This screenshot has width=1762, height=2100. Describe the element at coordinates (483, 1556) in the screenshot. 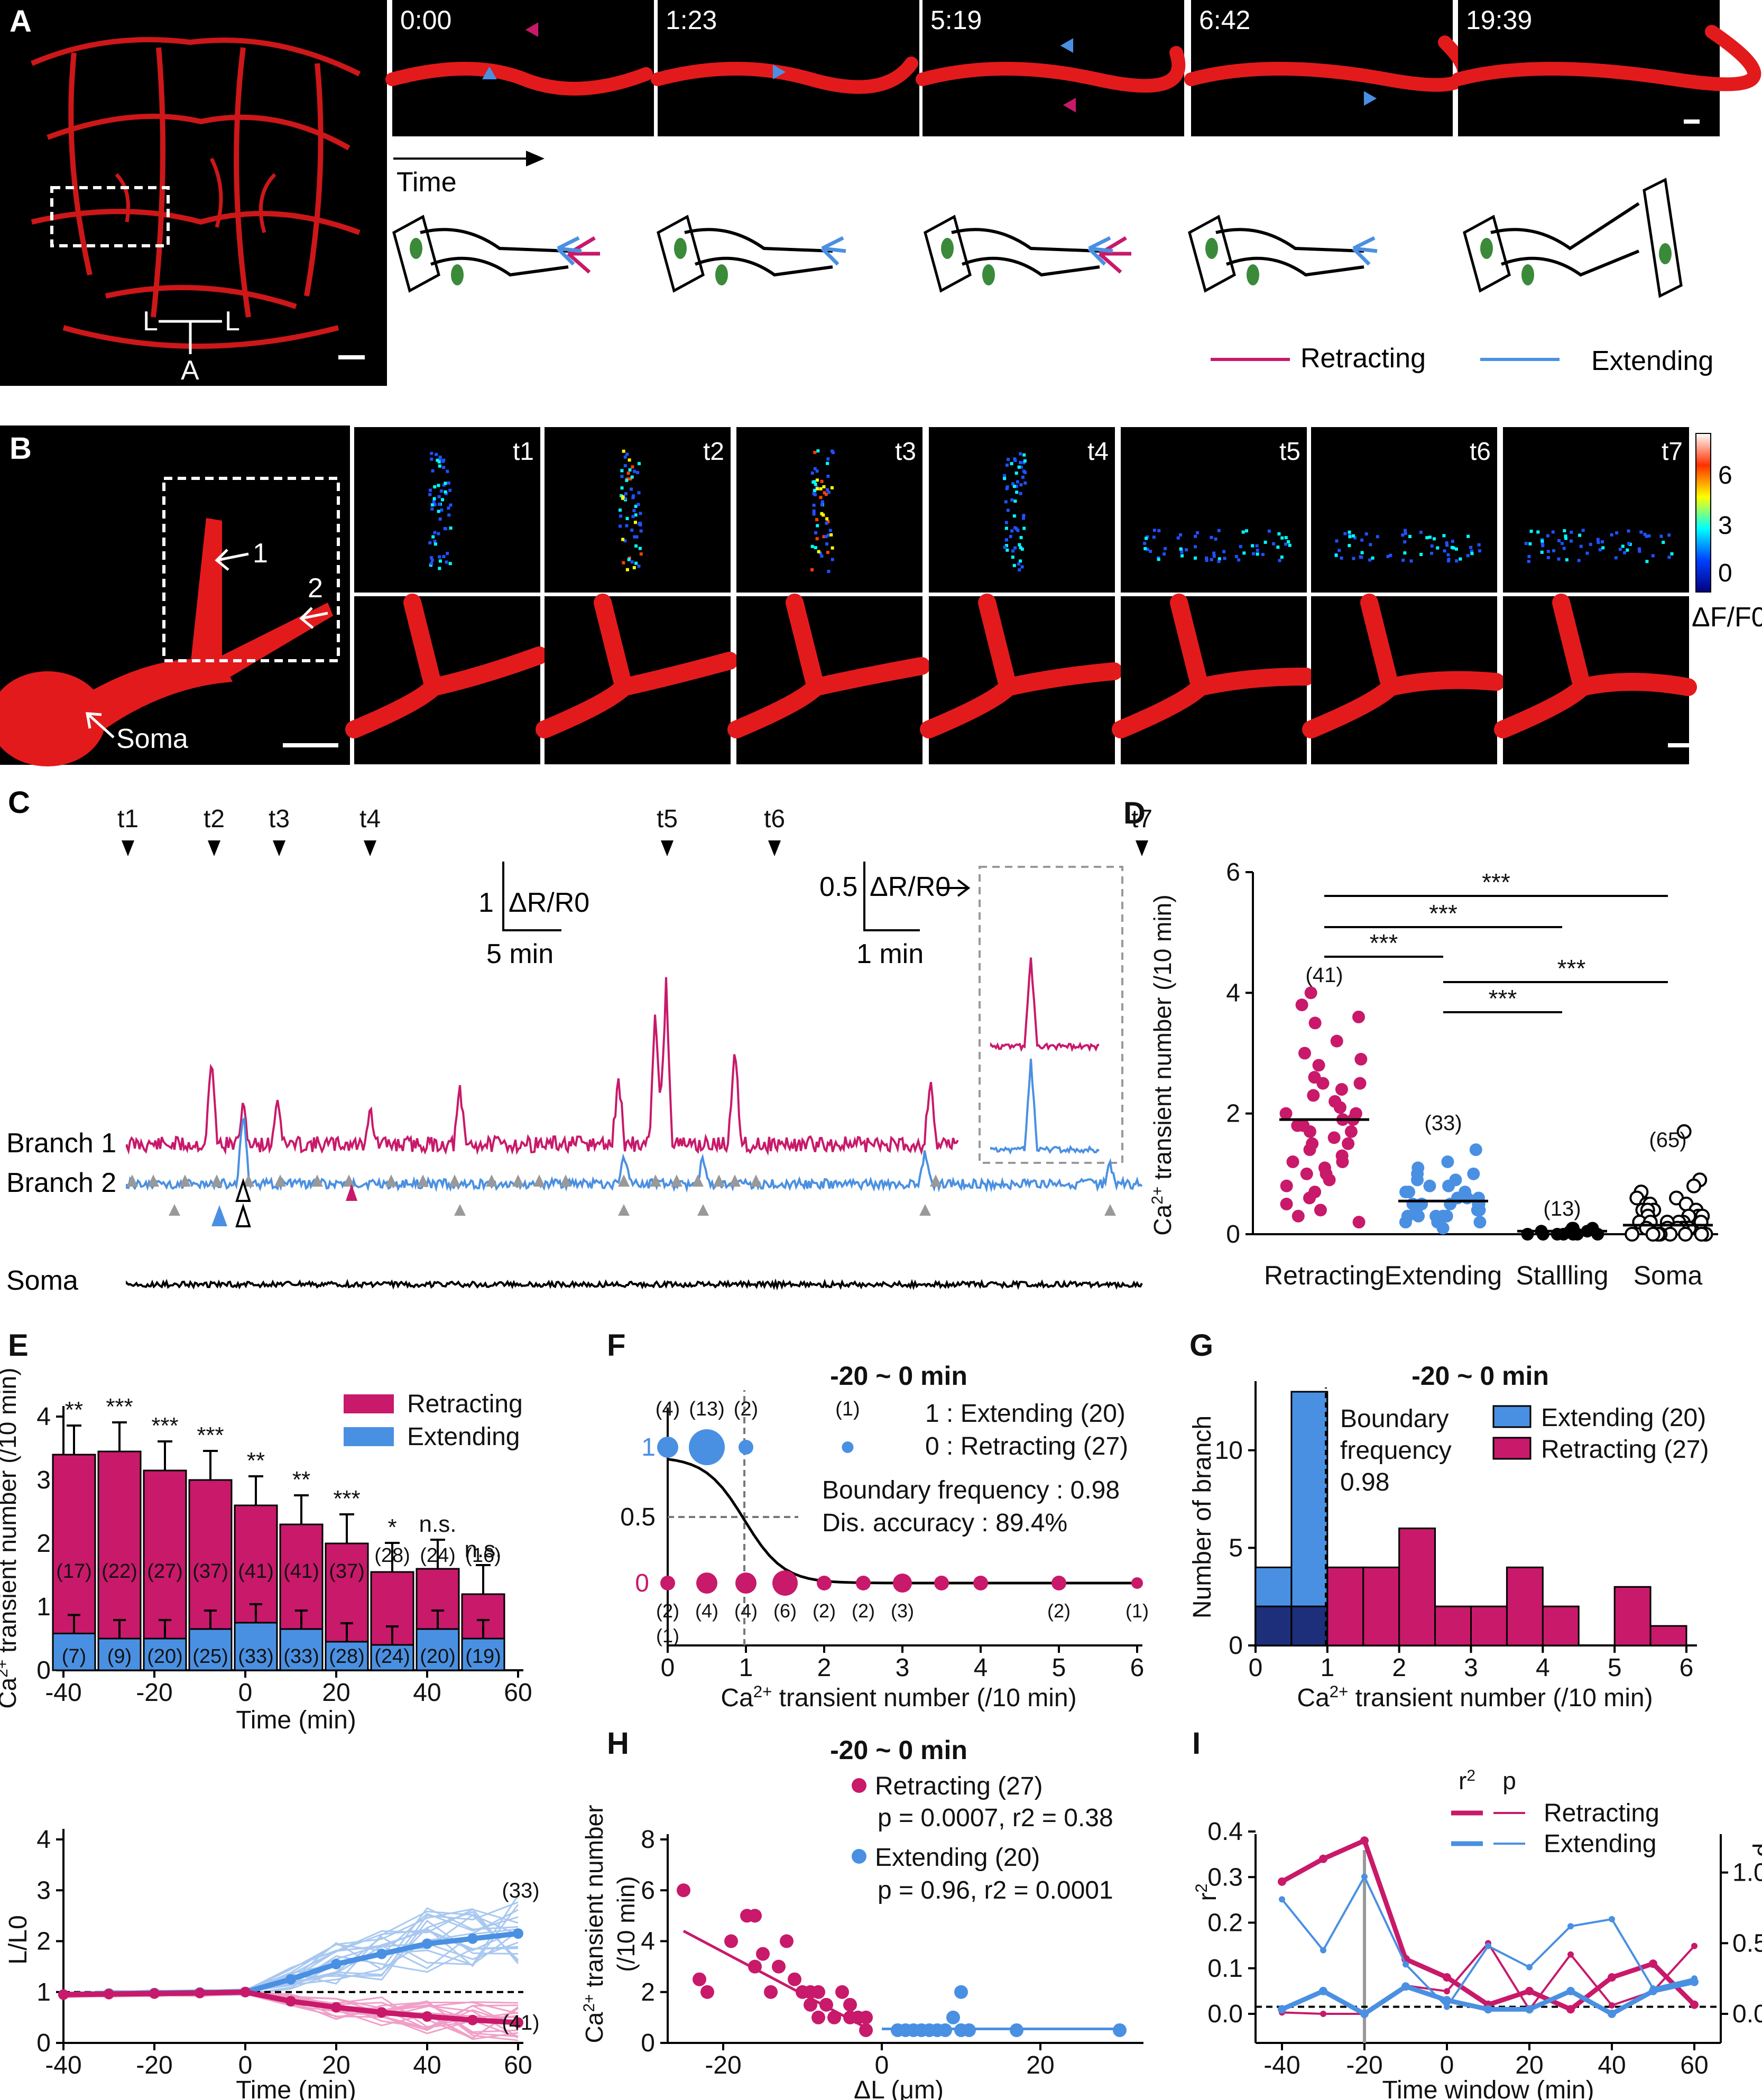

I see `n-retracting: (16)` at that location.